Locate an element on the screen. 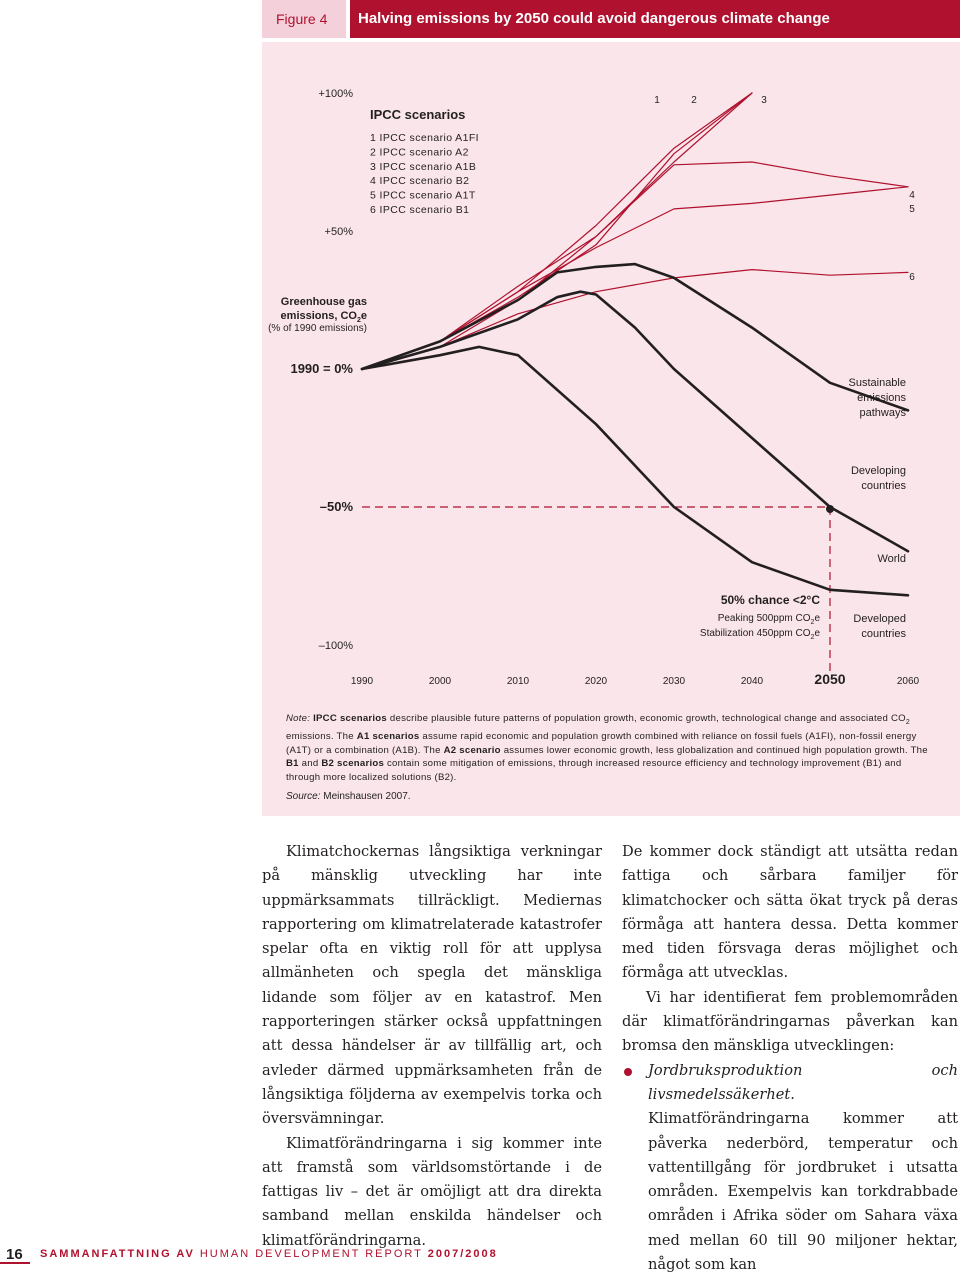 The width and height of the screenshot is (960, 1277). x-tick-label: 2040 is located at coordinates (752, 681).